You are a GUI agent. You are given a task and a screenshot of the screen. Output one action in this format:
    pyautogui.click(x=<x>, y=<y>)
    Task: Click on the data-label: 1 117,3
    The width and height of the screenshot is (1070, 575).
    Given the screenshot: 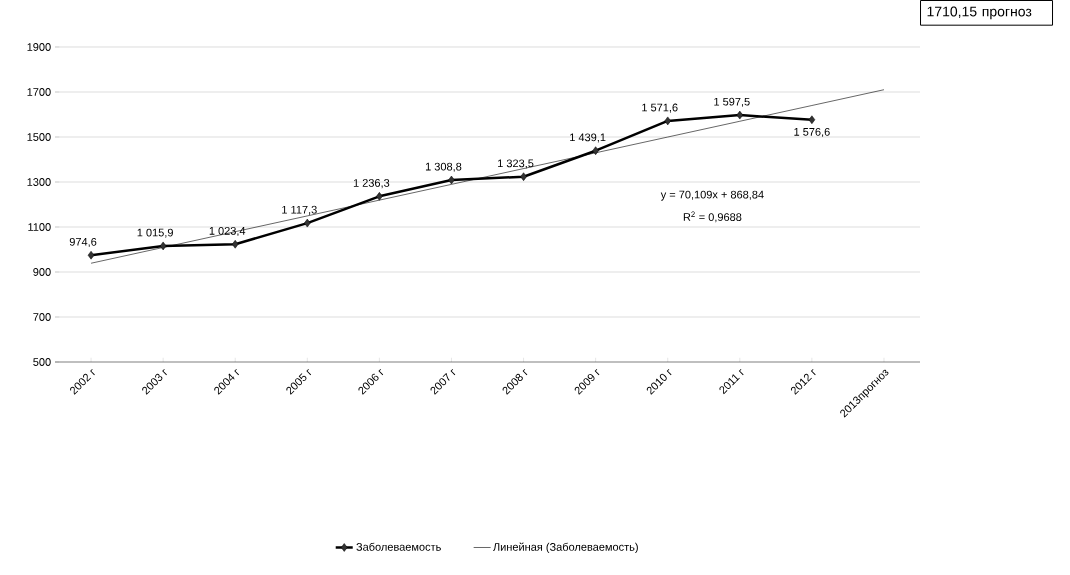 What is the action you would take?
    pyautogui.click(x=299, y=210)
    